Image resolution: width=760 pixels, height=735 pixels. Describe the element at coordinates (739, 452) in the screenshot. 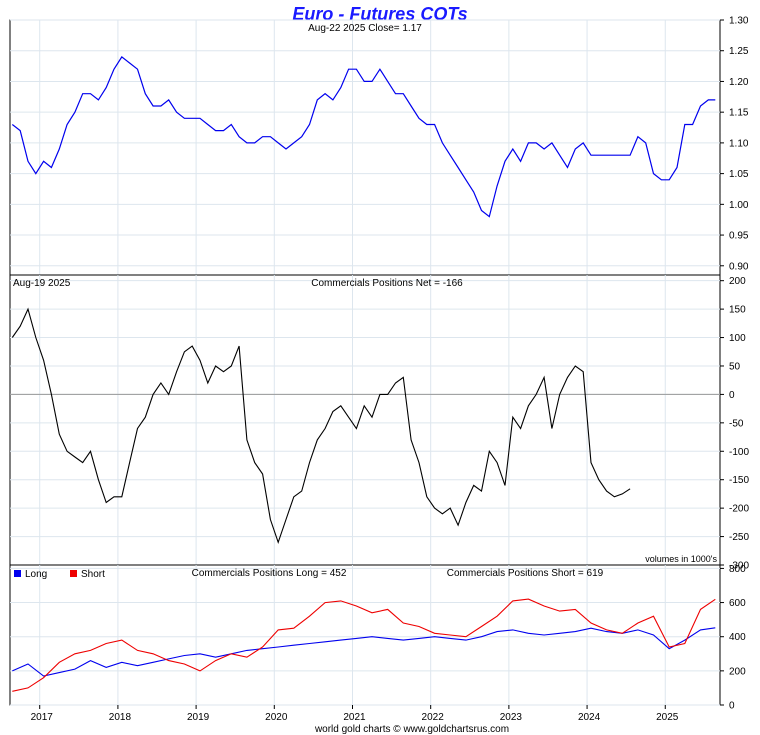

I see `y-tick-label: -100` at that location.